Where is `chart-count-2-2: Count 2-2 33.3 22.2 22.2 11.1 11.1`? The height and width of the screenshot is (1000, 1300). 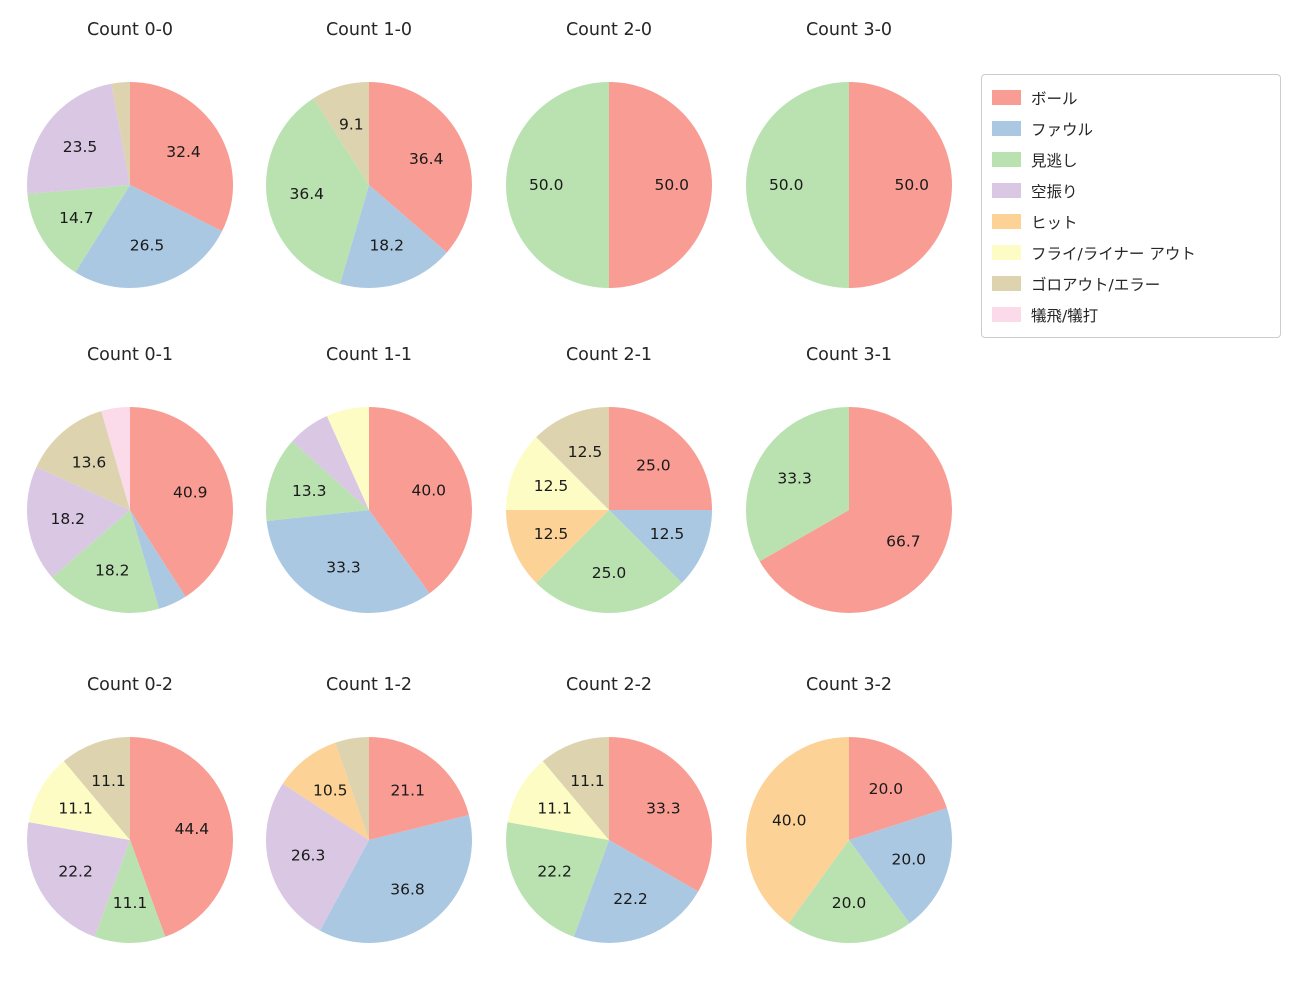
chart-count-2-2: Count 2-2 33.3 22.2 22.2 11.1 11.1 is located at coordinates (609, 810).